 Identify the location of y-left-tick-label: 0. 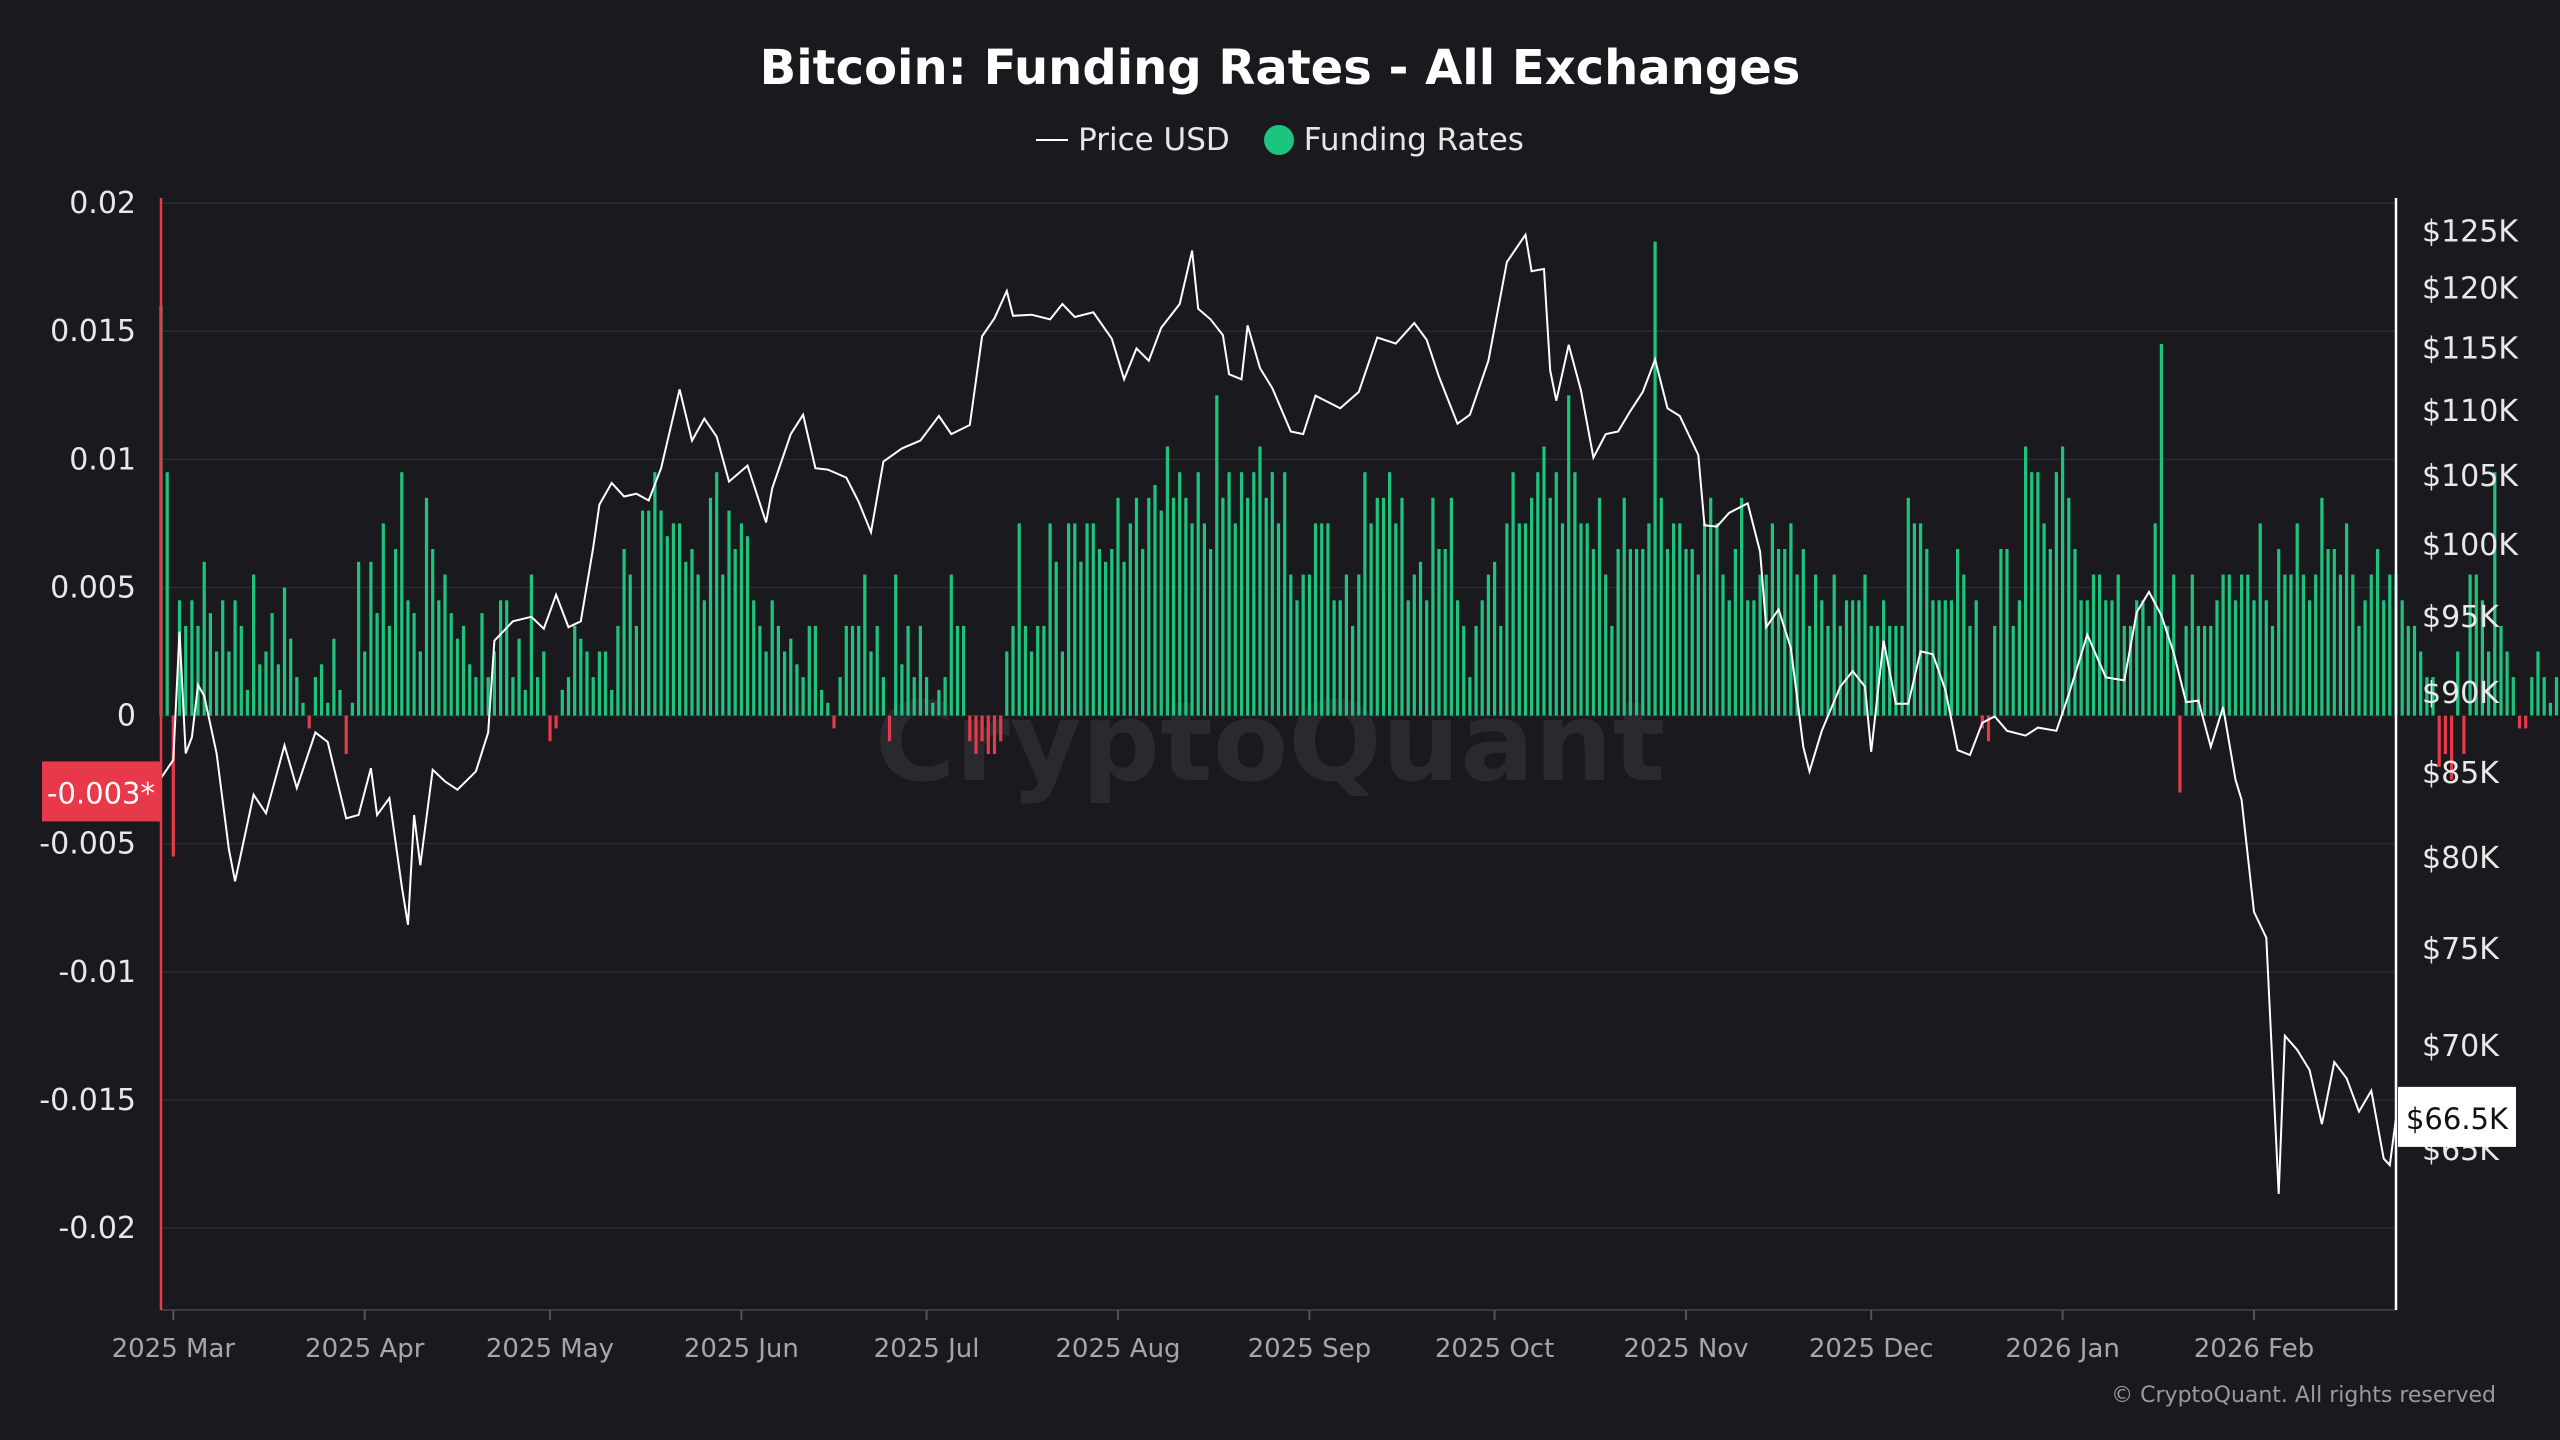
(126, 716).